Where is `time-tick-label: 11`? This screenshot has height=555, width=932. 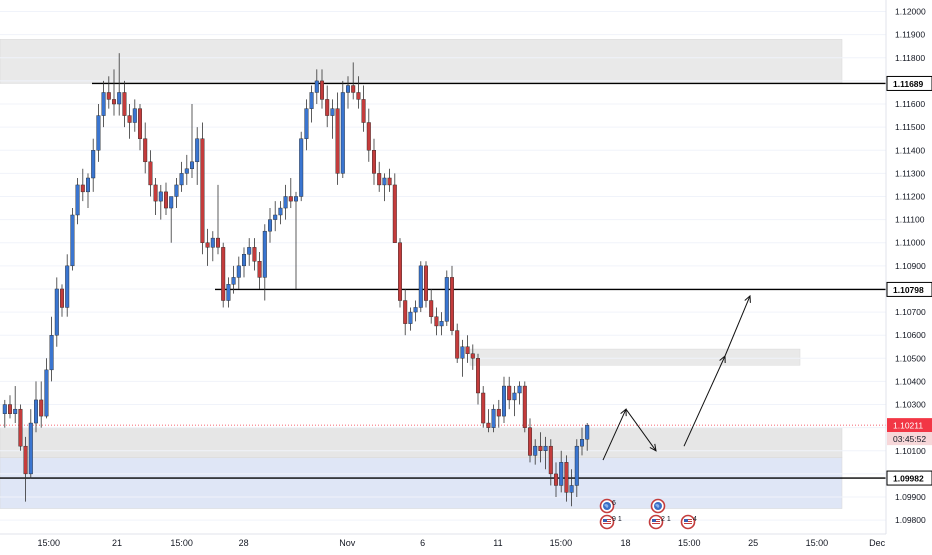 time-tick-label: 11 is located at coordinates (497, 543).